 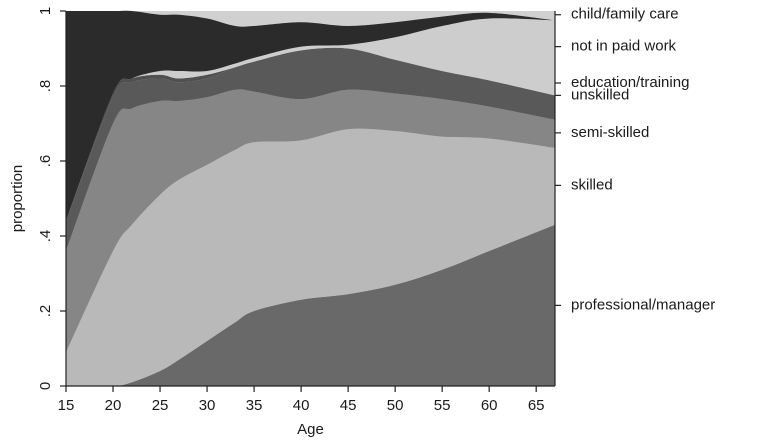 What do you see at coordinates (536, 405) in the screenshot?
I see `x-tick-label: 65` at bounding box center [536, 405].